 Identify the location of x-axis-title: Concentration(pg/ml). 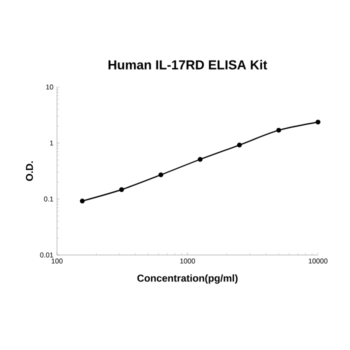
(187, 279).